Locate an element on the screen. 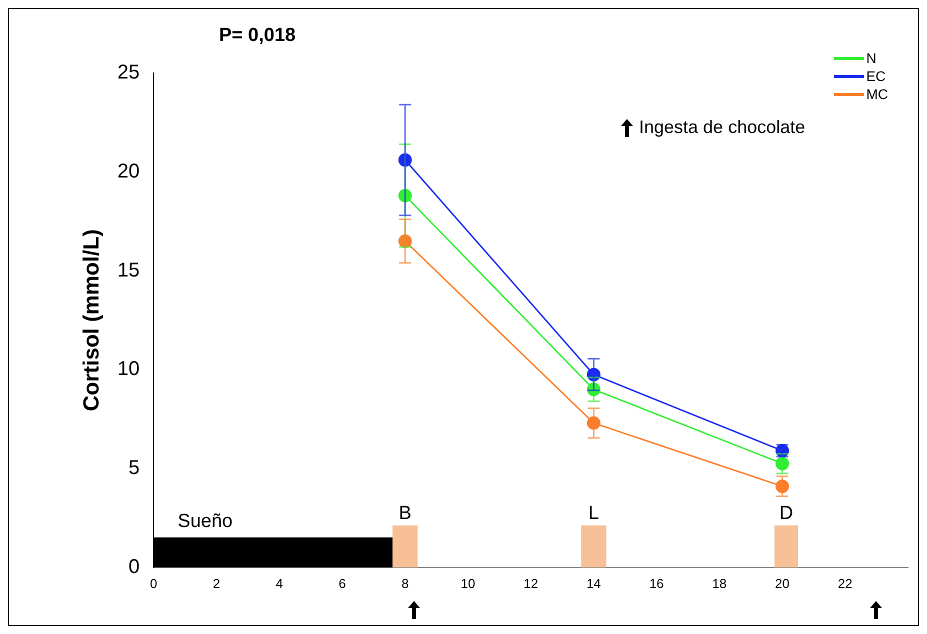  y-tick-label: 15 is located at coordinates (128, 270).